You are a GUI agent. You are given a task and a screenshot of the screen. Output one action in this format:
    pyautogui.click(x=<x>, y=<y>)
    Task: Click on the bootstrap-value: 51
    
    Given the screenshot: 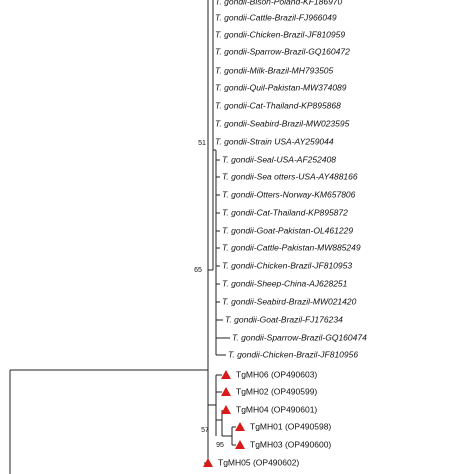 What is the action you would take?
    pyautogui.click(x=202, y=143)
    